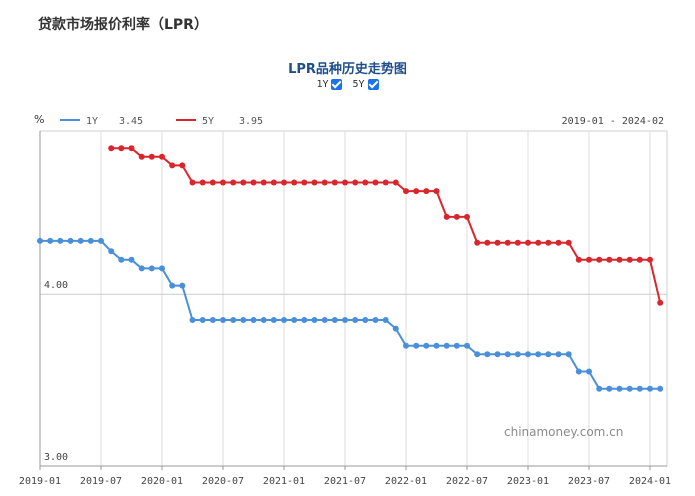  What do you see at coordinates (373, 84) in the screenshot?
I see `checkbox-5y` at bounding box center [373, 84].